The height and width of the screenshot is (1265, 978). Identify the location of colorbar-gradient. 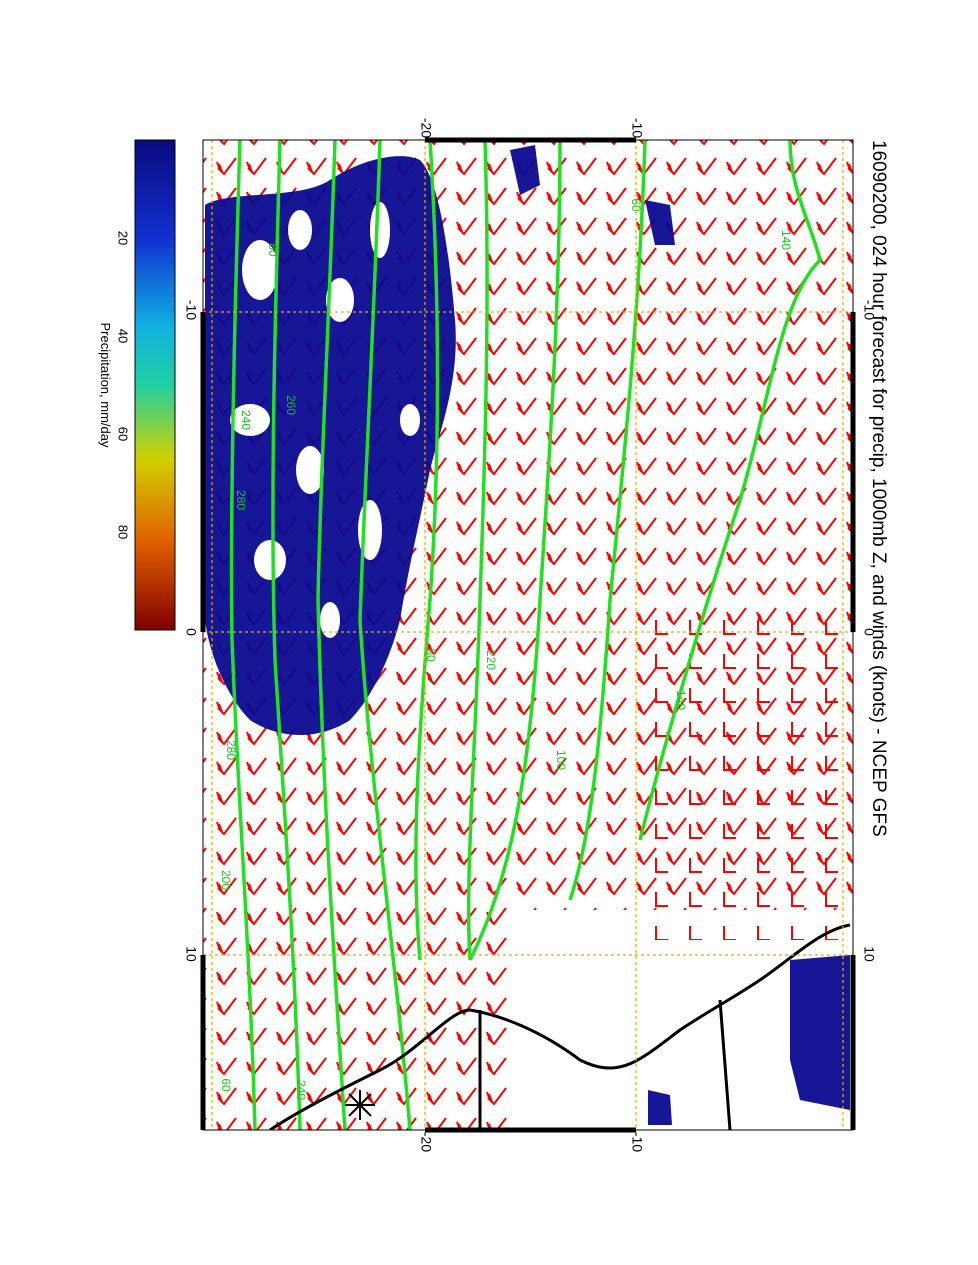
(155, 385).